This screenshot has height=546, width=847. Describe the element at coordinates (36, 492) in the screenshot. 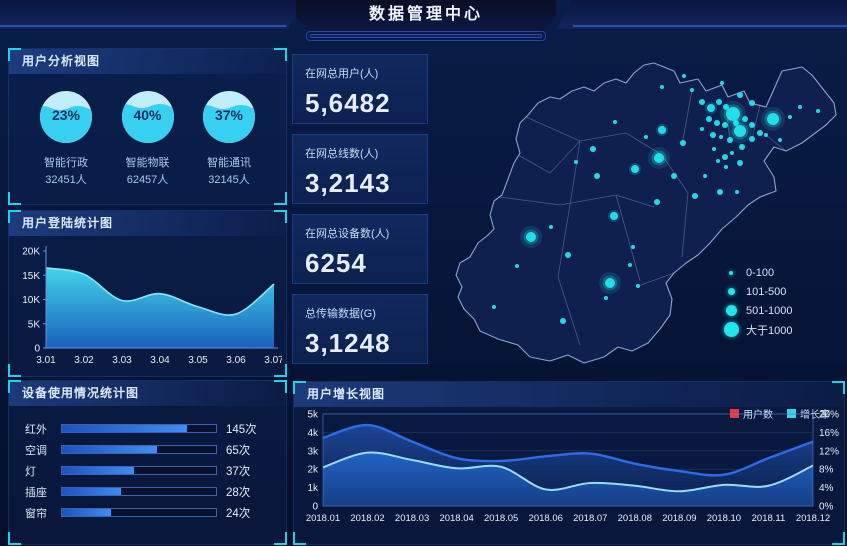

I see `bar-label: 插座` at that location.